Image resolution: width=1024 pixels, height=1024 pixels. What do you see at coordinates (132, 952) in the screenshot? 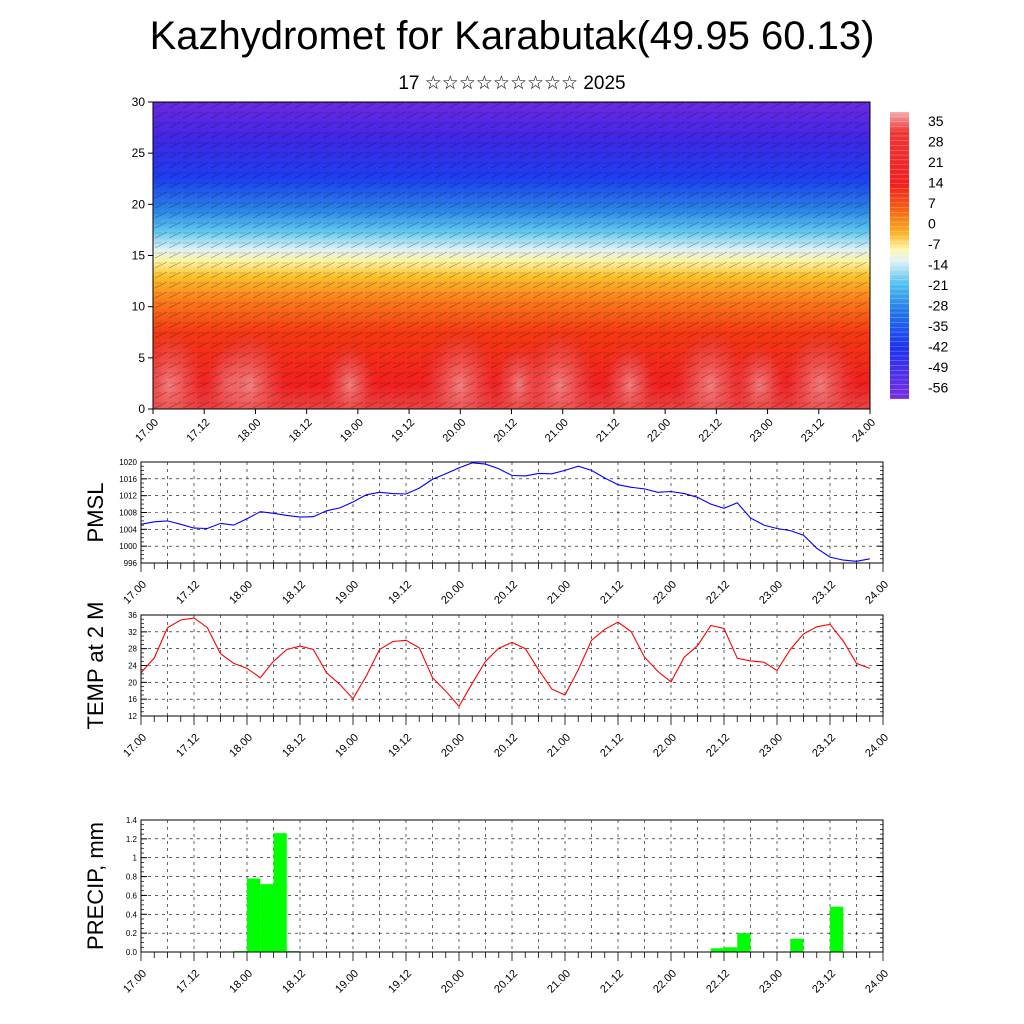
I see `y-tick-label: 0.0` at bounding box center [132, 952].